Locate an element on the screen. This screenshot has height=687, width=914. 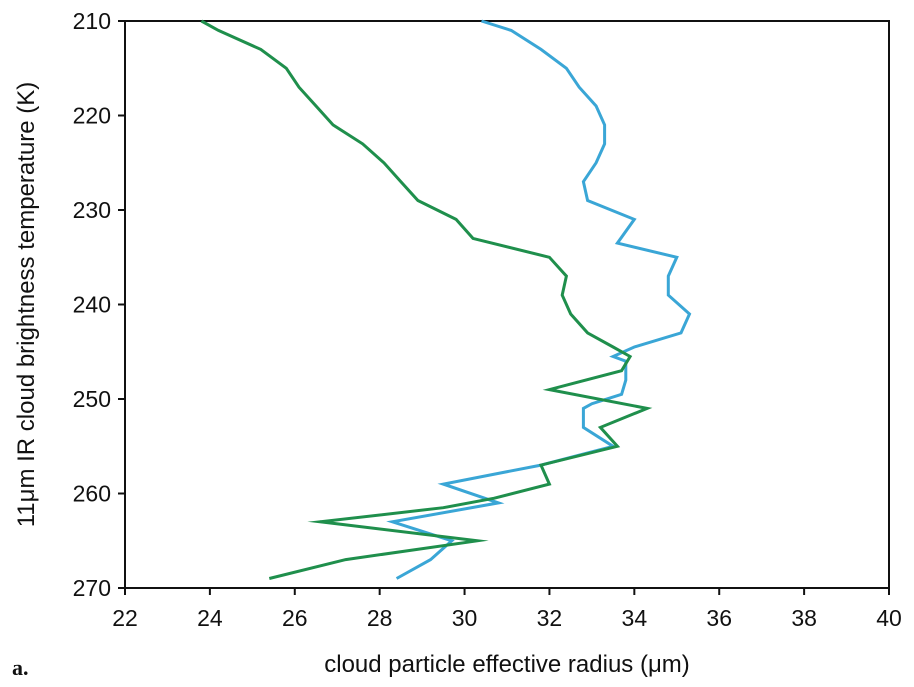
y-axis-ticks: 210 220 230 240 250 260 270 is located at coordinates (99, 304).